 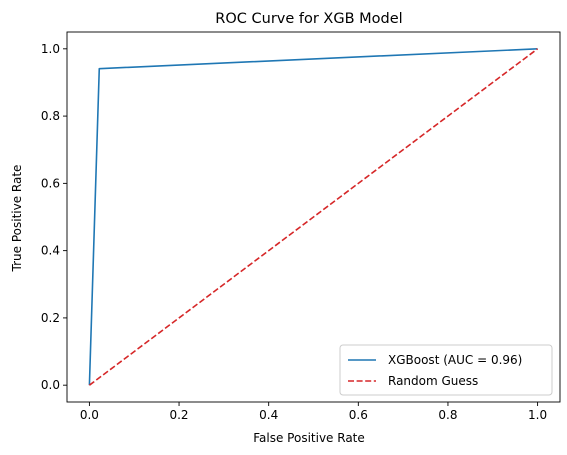 What do you see at coordinates (17, 219) in the screenshot?
I see `y-axis-label: True Positive Rate` at bounding box center [17, 219].